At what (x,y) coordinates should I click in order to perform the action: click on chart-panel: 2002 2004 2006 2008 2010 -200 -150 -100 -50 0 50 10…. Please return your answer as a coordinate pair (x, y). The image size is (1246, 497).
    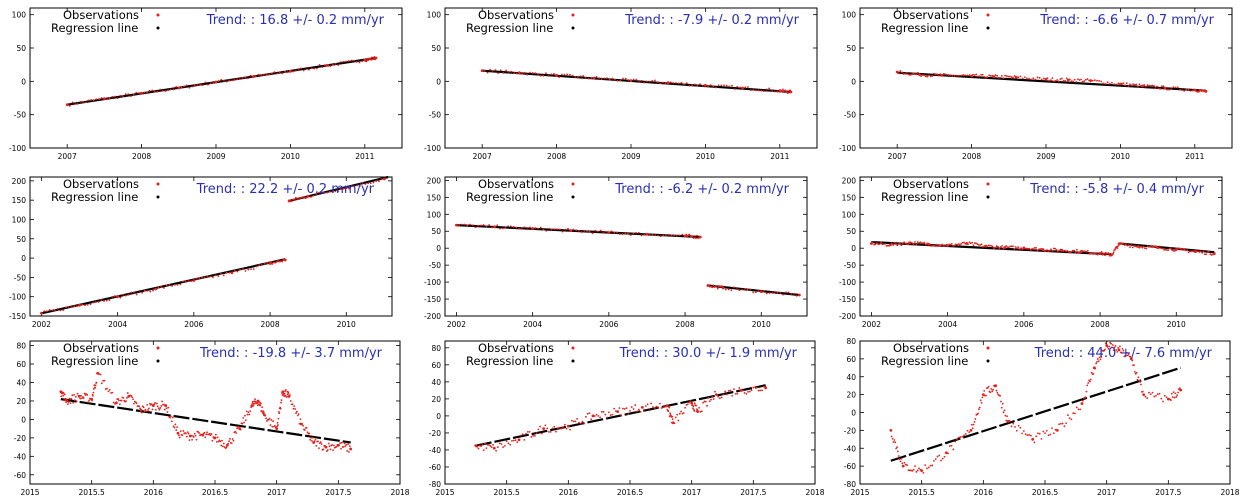
    Looking at the image, I should click on (622, 248).